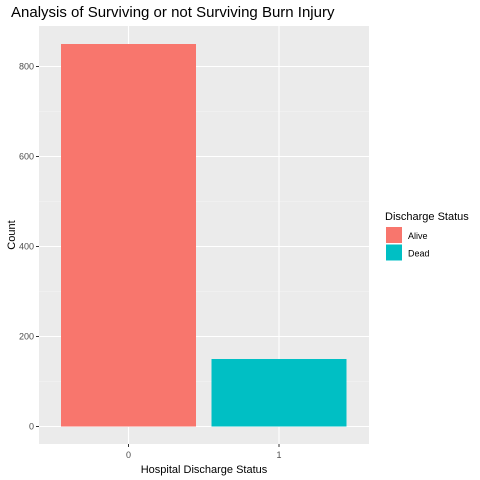 The image size is (480, 480). Describe the element at coordinates (26, 157) in the screenshot. I see `y-tick-label: 600` at that location.